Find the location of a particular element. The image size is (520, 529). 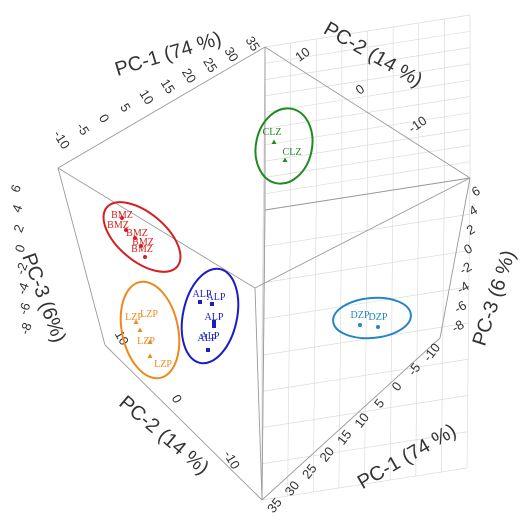

cluster-ellipse-dzp is located at coordinates (372, 318).